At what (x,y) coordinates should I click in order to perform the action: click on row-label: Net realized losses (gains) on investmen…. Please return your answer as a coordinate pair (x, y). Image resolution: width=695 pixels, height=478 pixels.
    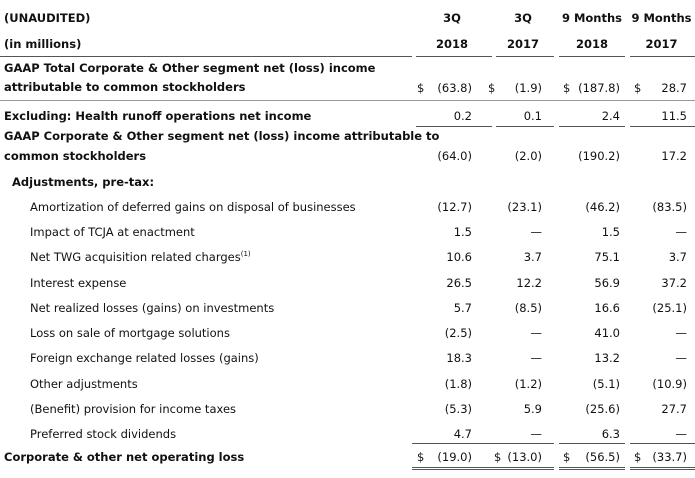
    Looking at the image, I should click on (152, 308).